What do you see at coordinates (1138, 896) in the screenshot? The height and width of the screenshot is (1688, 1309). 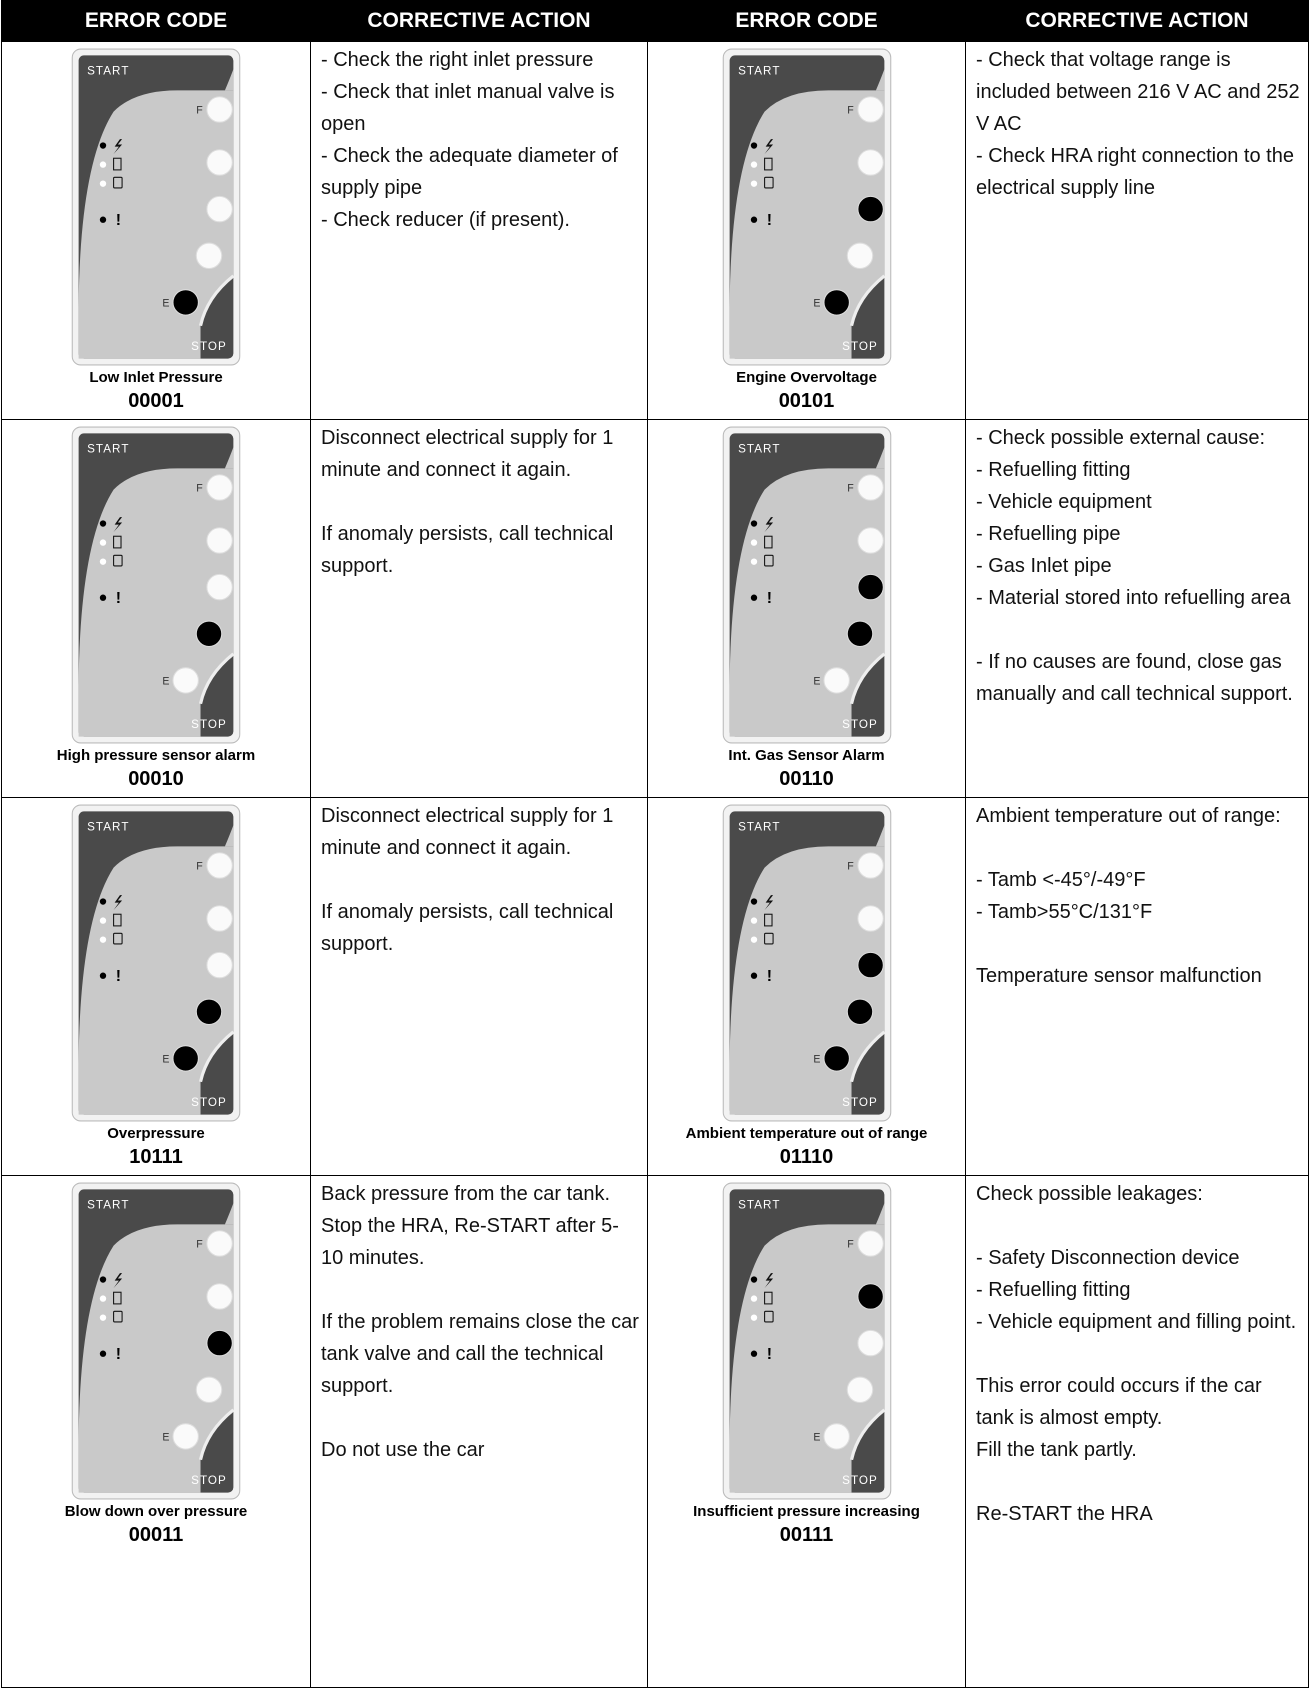 I see `action-paragraph: - Tamb <-45°/-49°F - Tamb>55°C/131°F` at bounding box center [1138, 896].